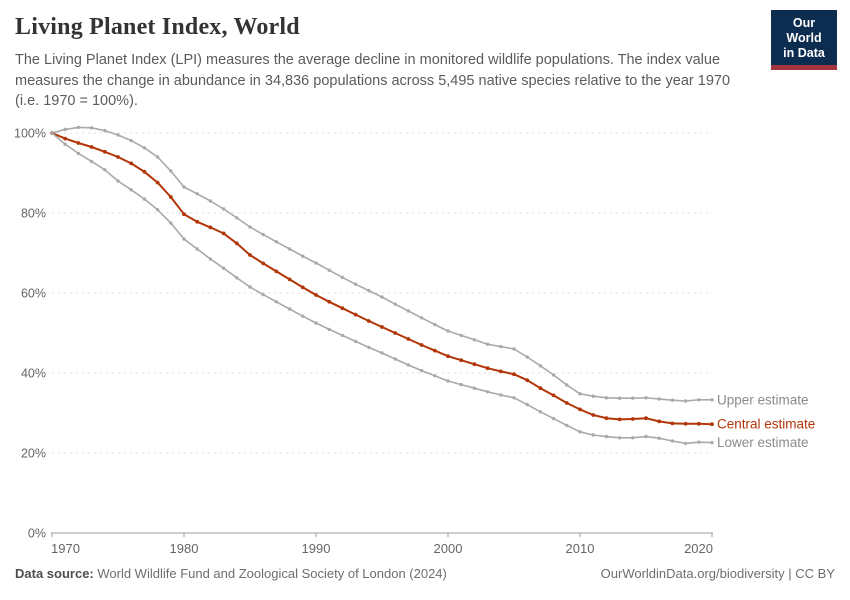  Describe the element at coordinates (91, 161) in the screenshot. I see `lower-estimate-point-1973` at that location.